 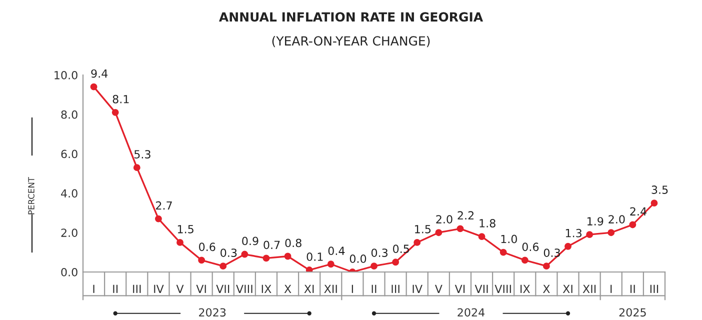 What do you see at coordinates (120, 99) in the screenshot?
I see `data-label: 8.1` at bounding box center [120, 99].